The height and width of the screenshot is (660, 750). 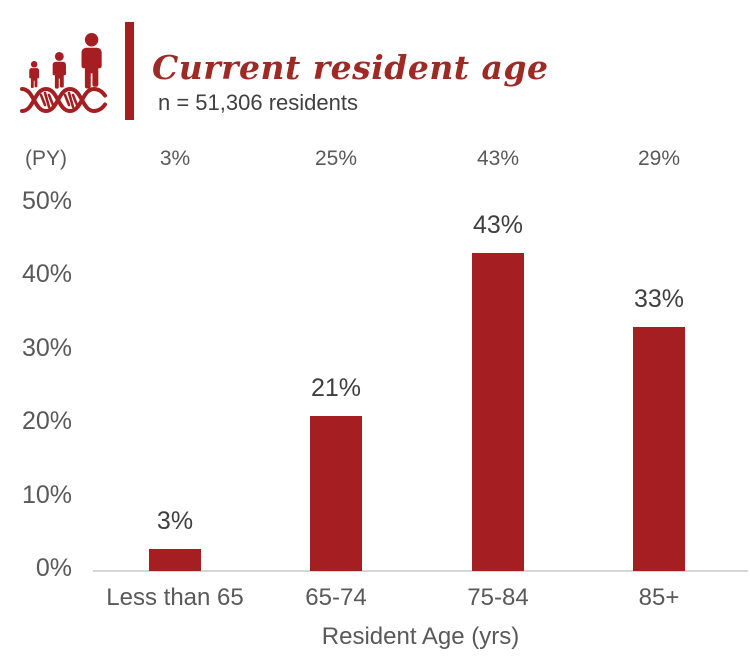 I want to click on page-title: Current resident age, so click(x=350, y=67).